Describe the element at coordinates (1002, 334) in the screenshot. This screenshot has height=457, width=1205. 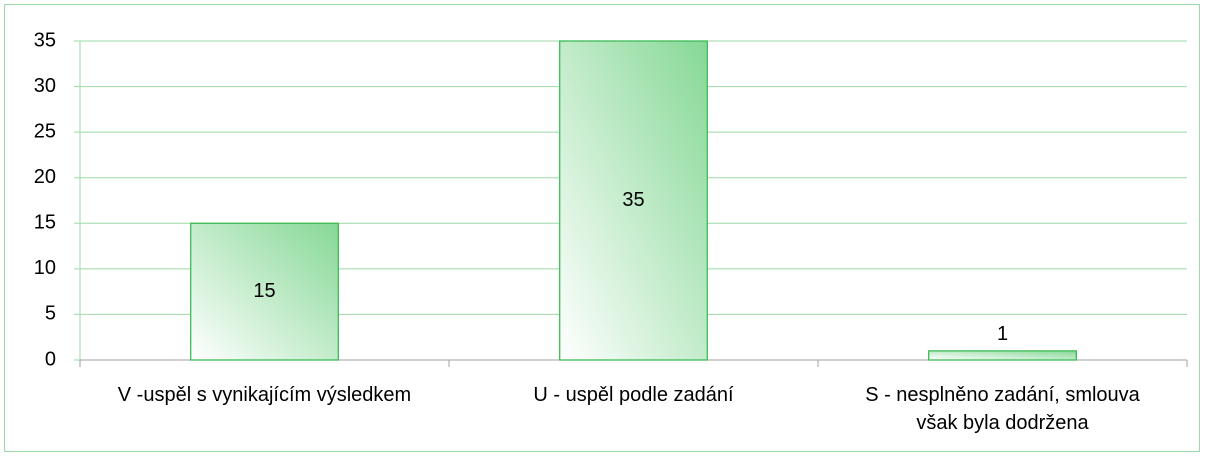
I see `data-label: 1` at that location.